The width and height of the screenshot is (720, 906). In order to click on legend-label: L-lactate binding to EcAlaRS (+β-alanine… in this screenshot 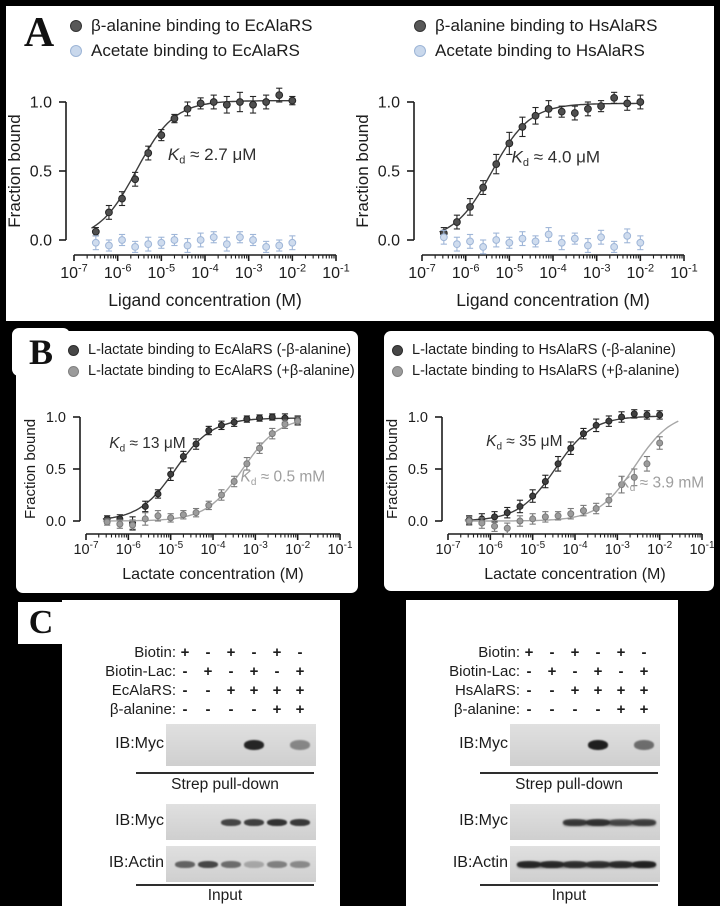, I will do `click(221, 371)`.